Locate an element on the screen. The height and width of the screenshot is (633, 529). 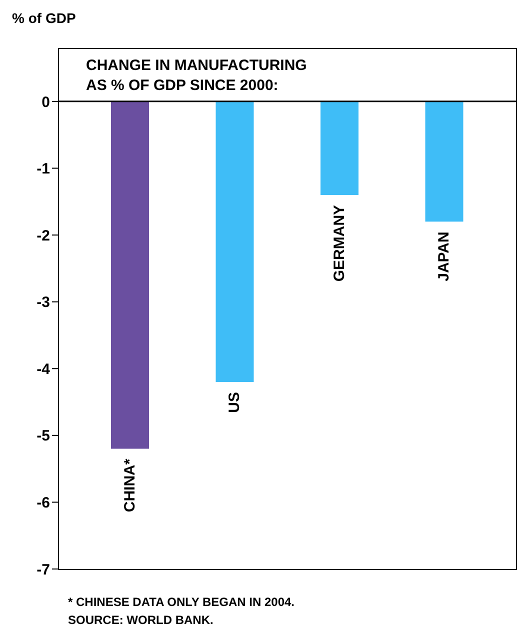
source-note: SOURCE: WORLD BANK. is located at coordinates (141, 620).